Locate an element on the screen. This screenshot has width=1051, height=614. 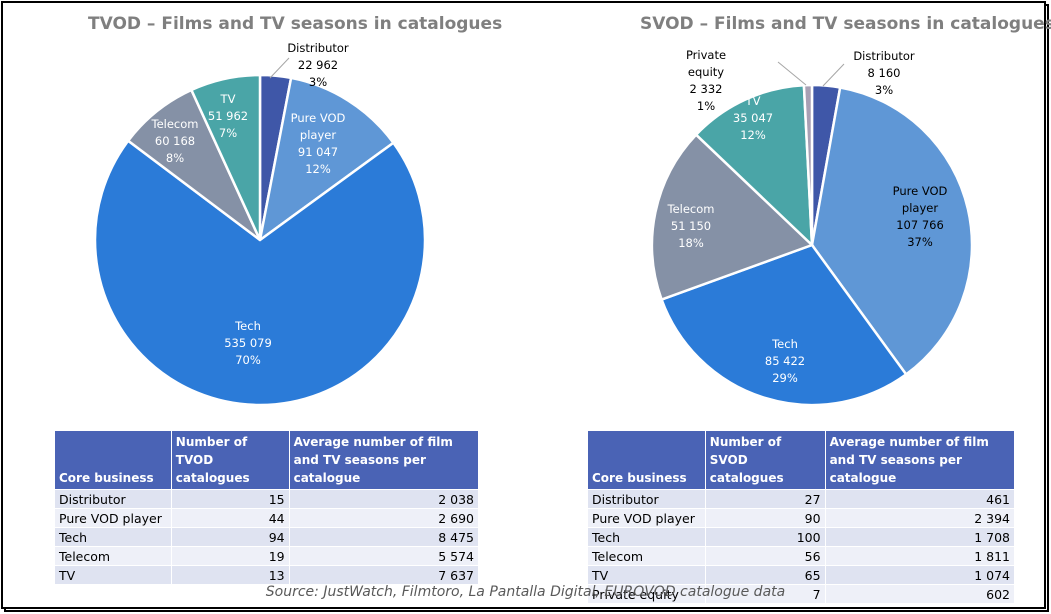
tvod-cell-catalogue-count: 19 is located at coordinates (230, 556).